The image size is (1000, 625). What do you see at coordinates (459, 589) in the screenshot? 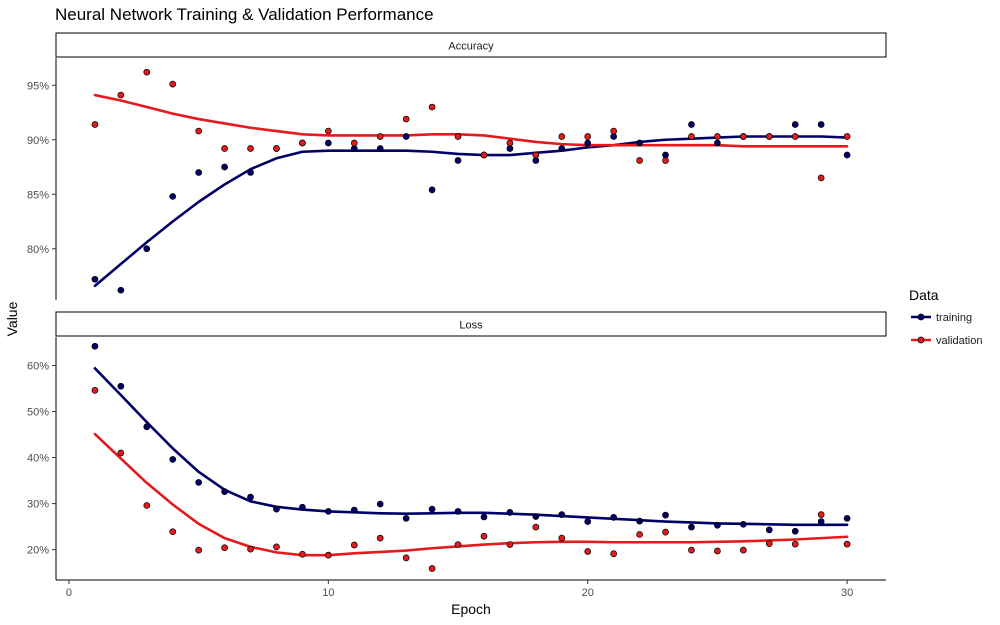
I see `x-ticks: 0 10 20 30` at bounding box center [459, 589].